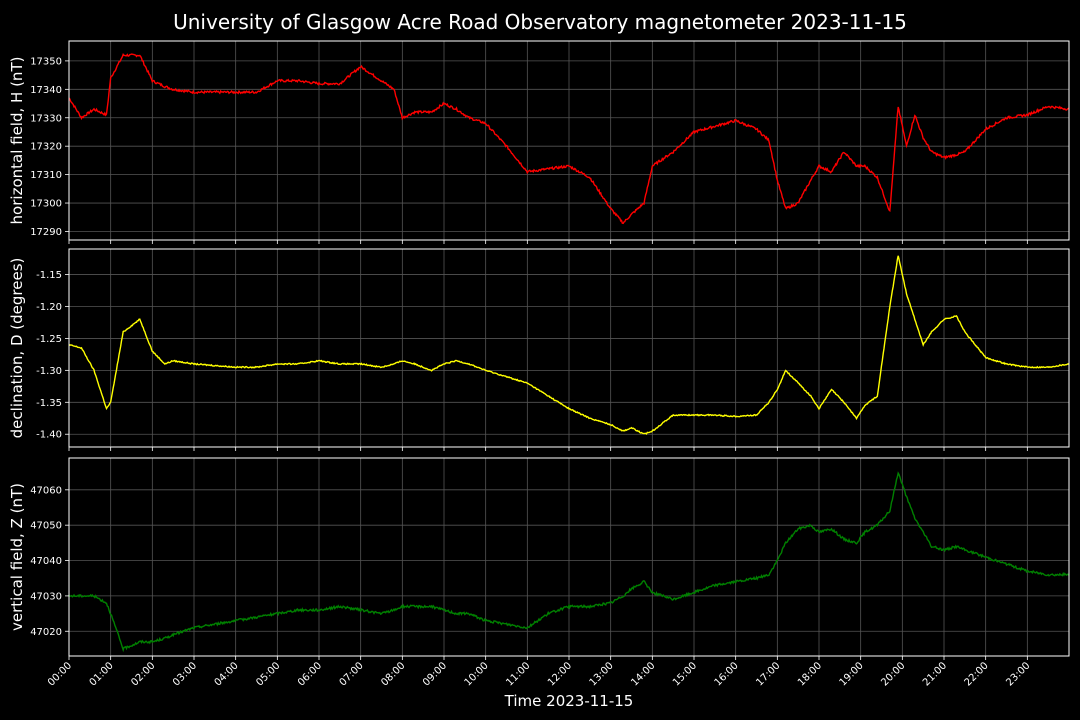  I want to click on x-tick-label: 08:00, so click(393, 674).